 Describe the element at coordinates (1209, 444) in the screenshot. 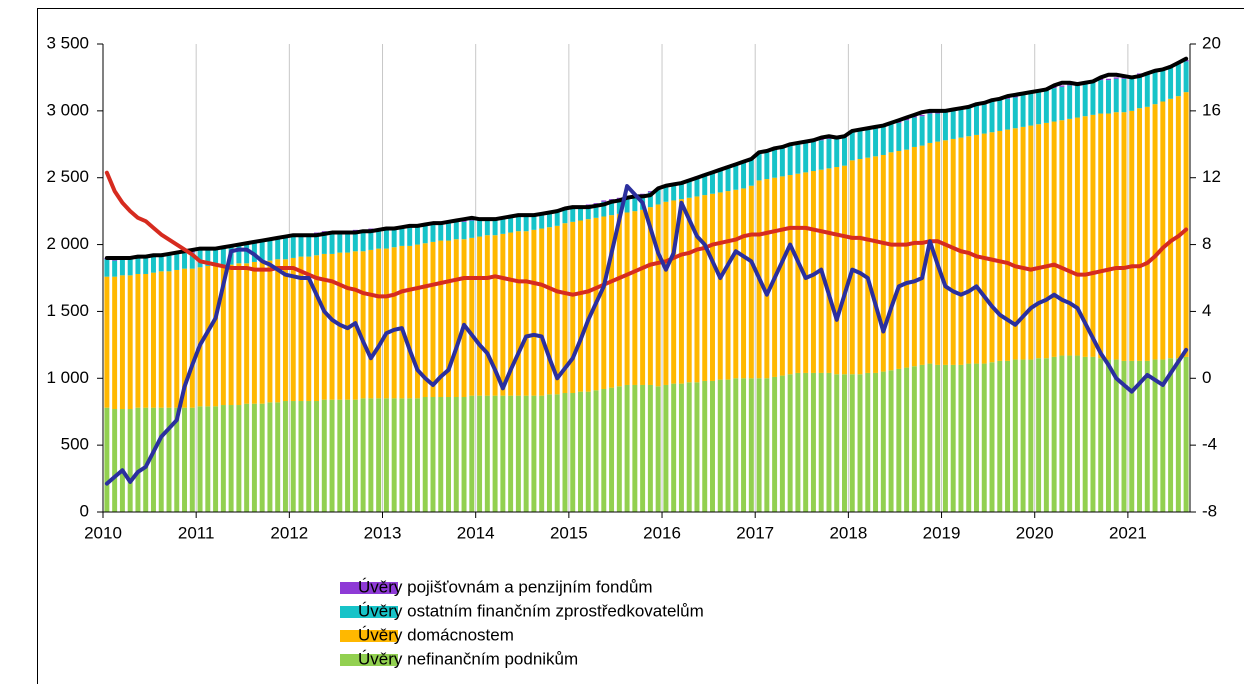

I see `y2-tick-label: -4` at that location.